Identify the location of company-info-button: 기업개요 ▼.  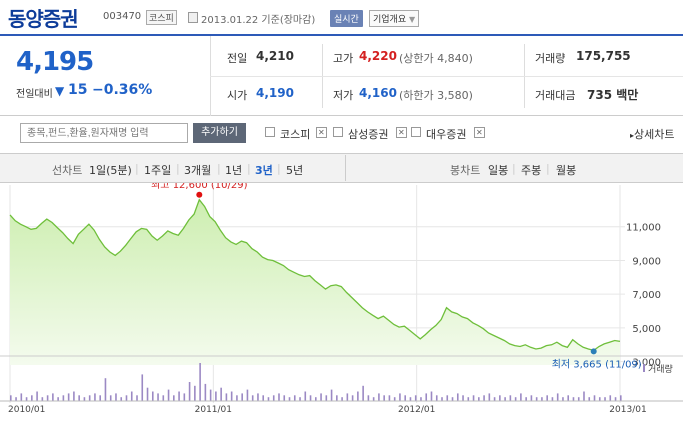
(394, 18).